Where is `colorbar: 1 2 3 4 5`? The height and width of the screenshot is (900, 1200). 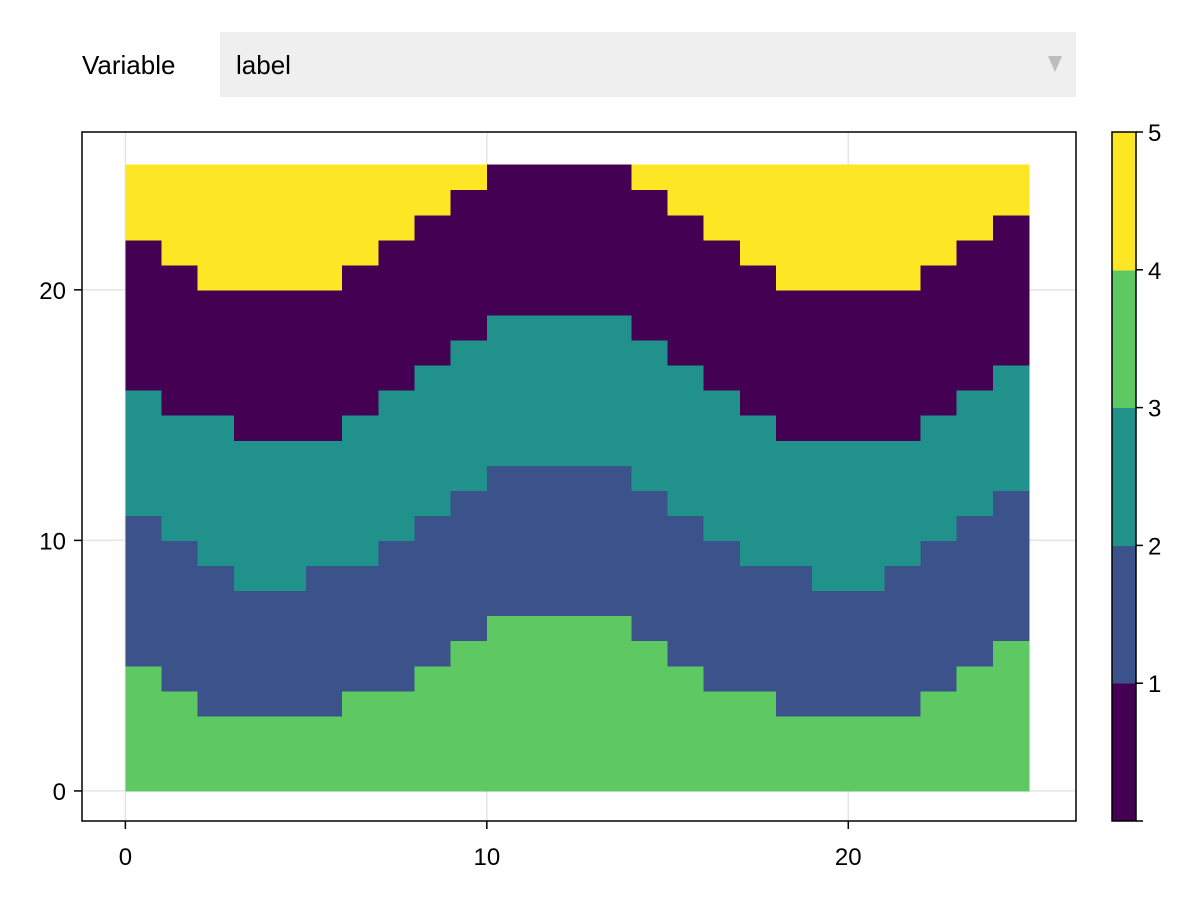 colorbar: 1 2 3 4 5 is located at coordinates (1136, 471).